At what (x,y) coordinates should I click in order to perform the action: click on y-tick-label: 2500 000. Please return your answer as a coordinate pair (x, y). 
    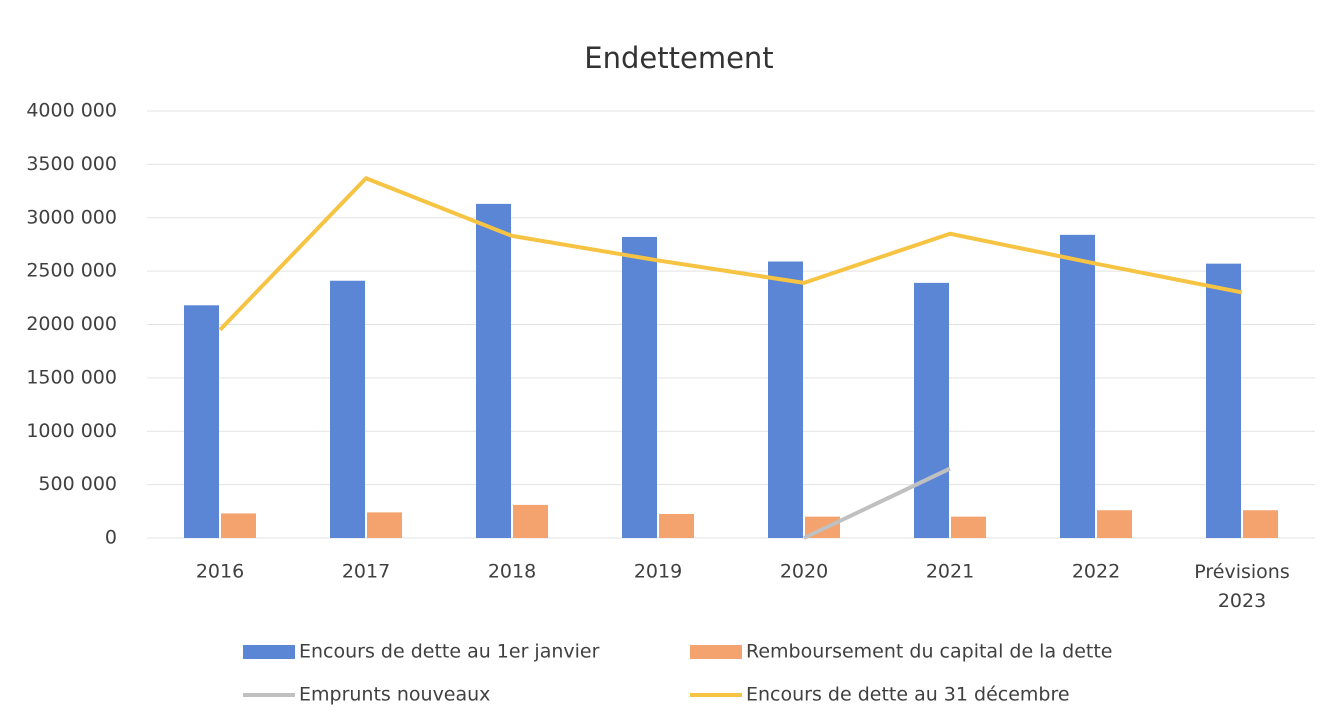
    Looking at the image, I should click on (71, 271).